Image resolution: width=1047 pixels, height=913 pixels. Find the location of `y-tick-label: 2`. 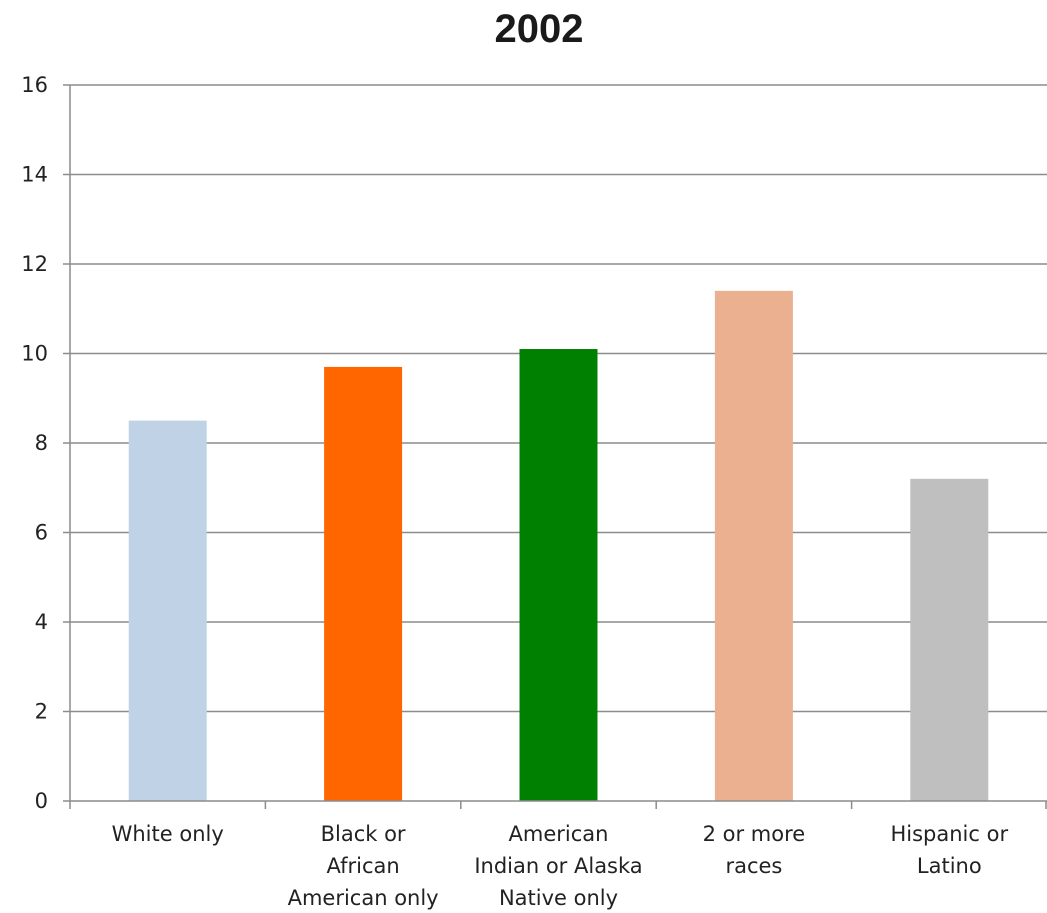

y-tick-label: 2 is located at coordinates (41, 712).